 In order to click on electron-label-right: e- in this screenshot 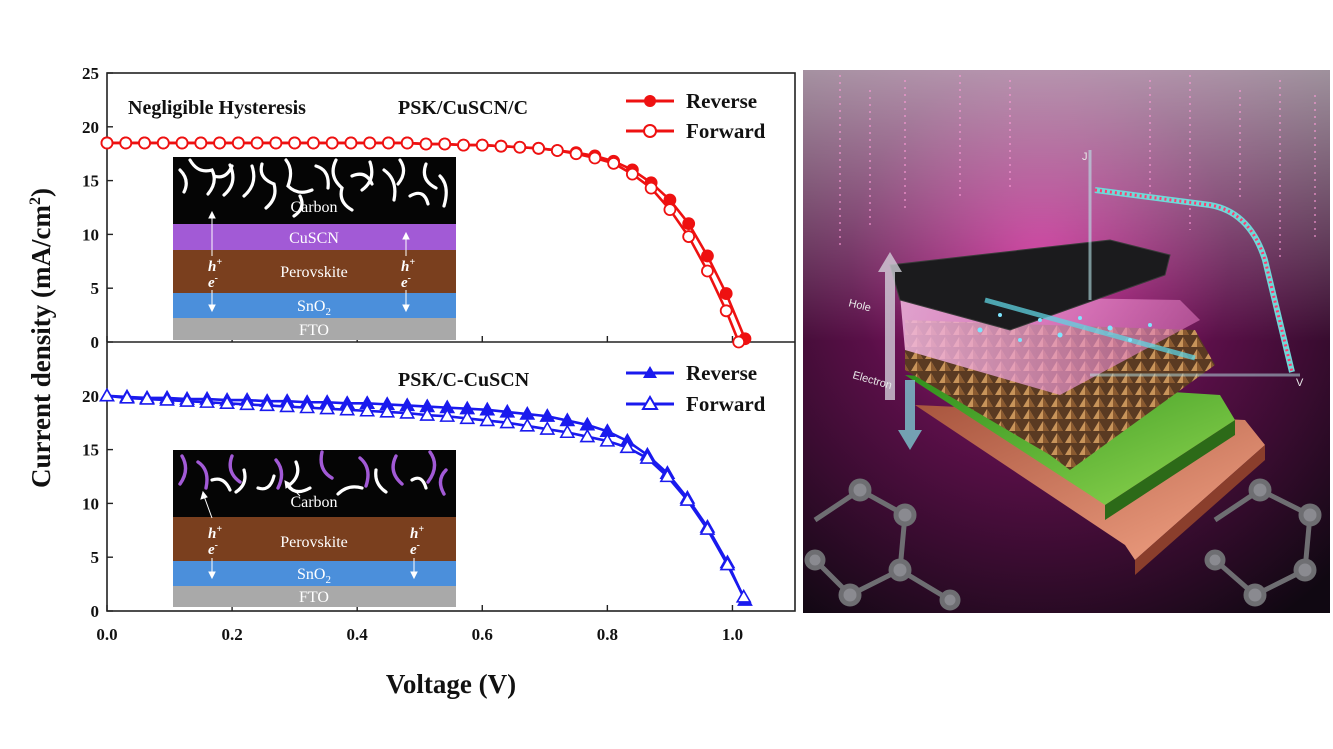, I will do `click(406, 282)`.